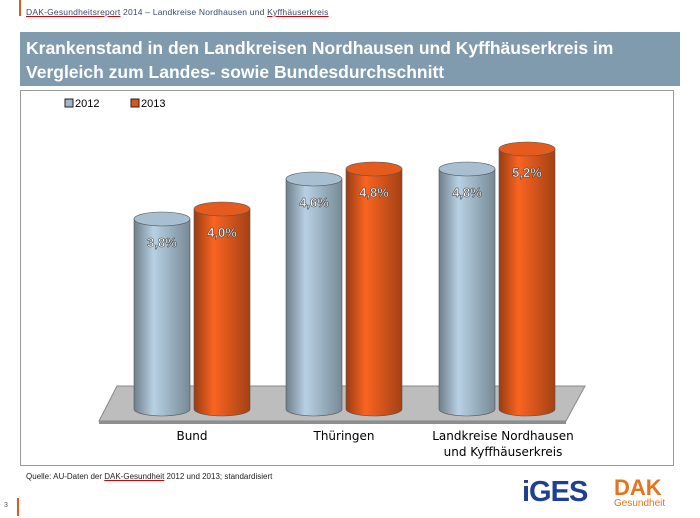  Describe the element at coordinates (222, 232) in the screenshot. I see `data-label: 4,0%` at that location.